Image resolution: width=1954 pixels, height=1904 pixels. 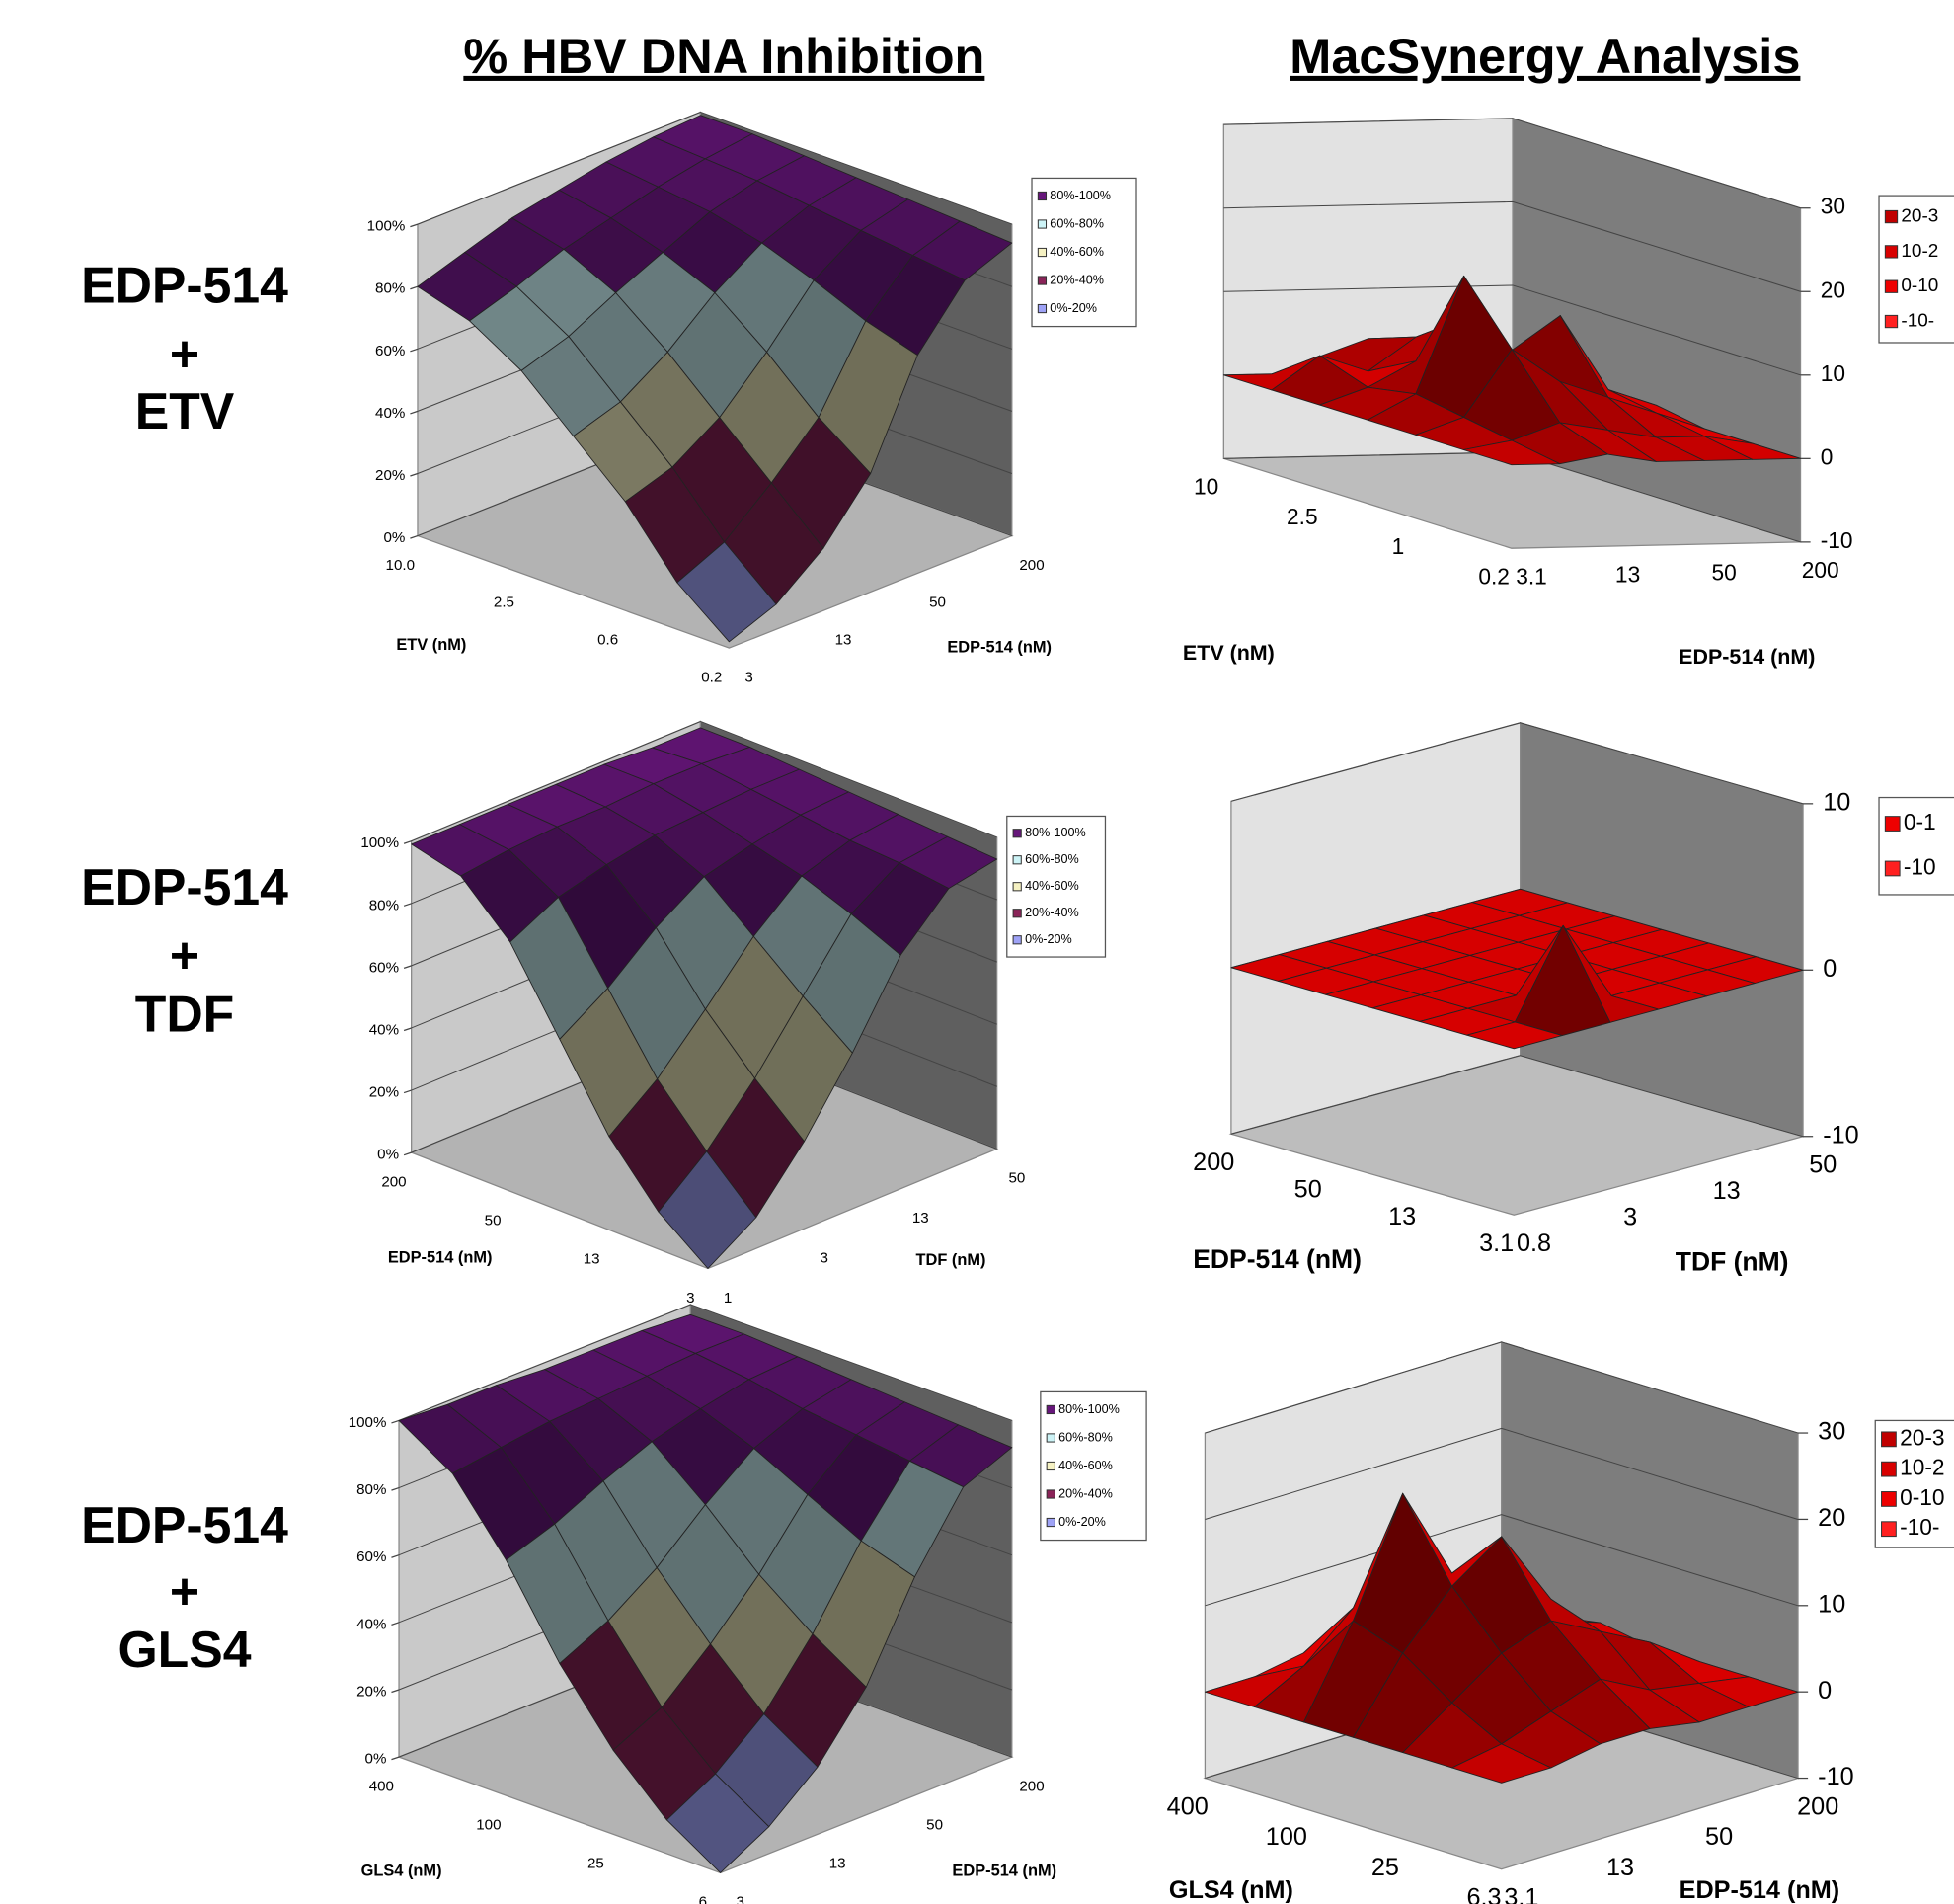 What do you see at coordinates (504, 603) in the screenshot?
I see `x-tick-label: 2.5` at bounding box center [504, 603].